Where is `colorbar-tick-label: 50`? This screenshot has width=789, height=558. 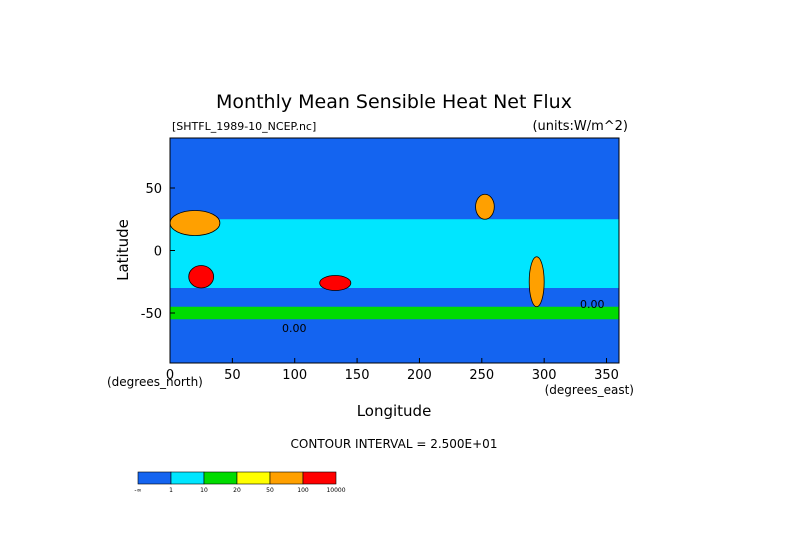 colorbar-tick-label: 50 is located at coordinates (270, 490).